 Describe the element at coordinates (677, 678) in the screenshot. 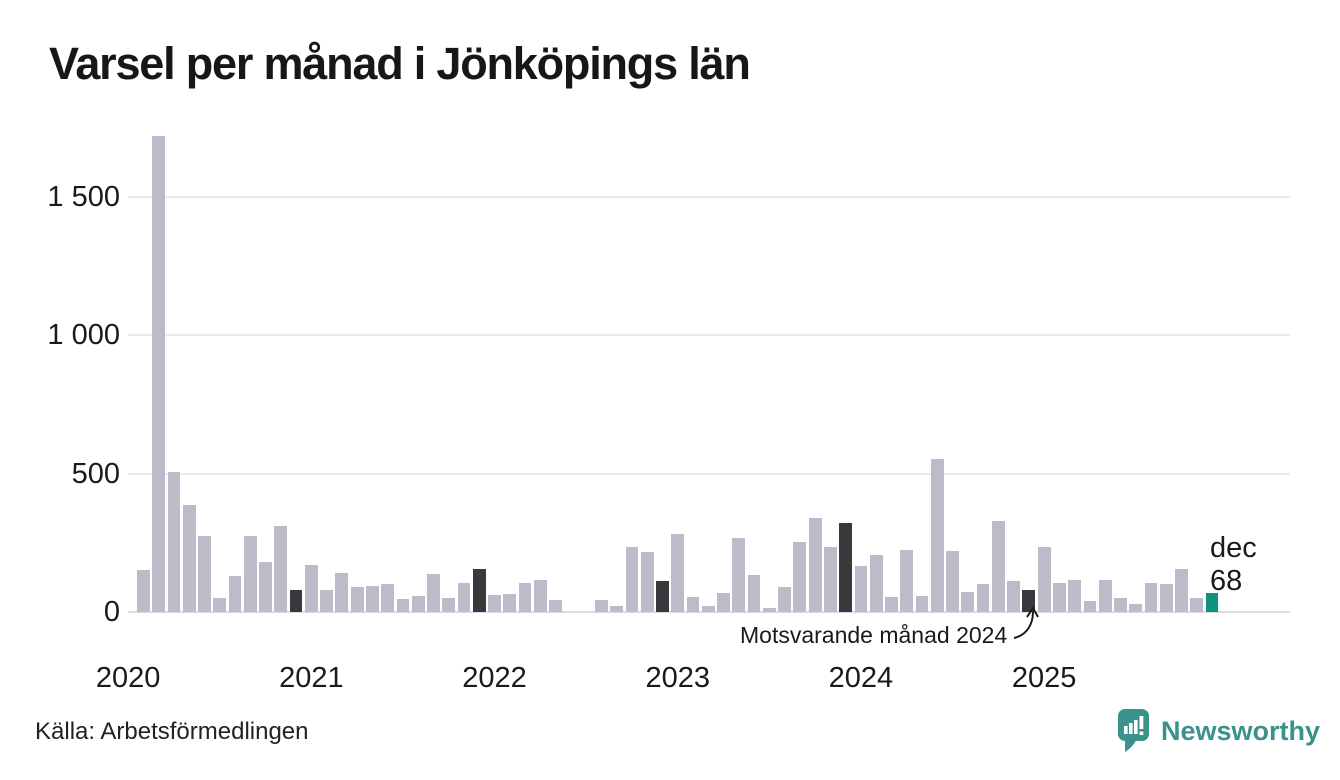

I see `x-axis-year-label-2023: 2023` at that location.